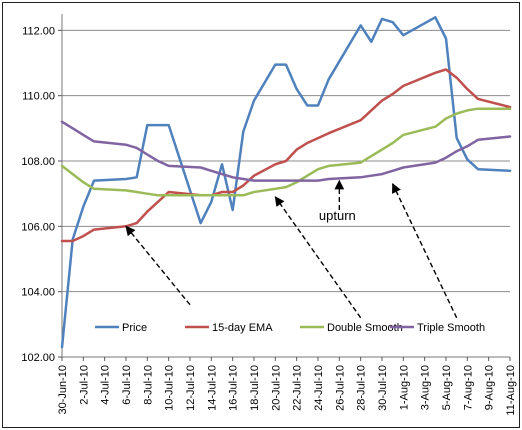  What do you see at coordinates (38, 227) in the screenshot?
I see `y-tick-label: 106.00` at bounding box center [38, 227].